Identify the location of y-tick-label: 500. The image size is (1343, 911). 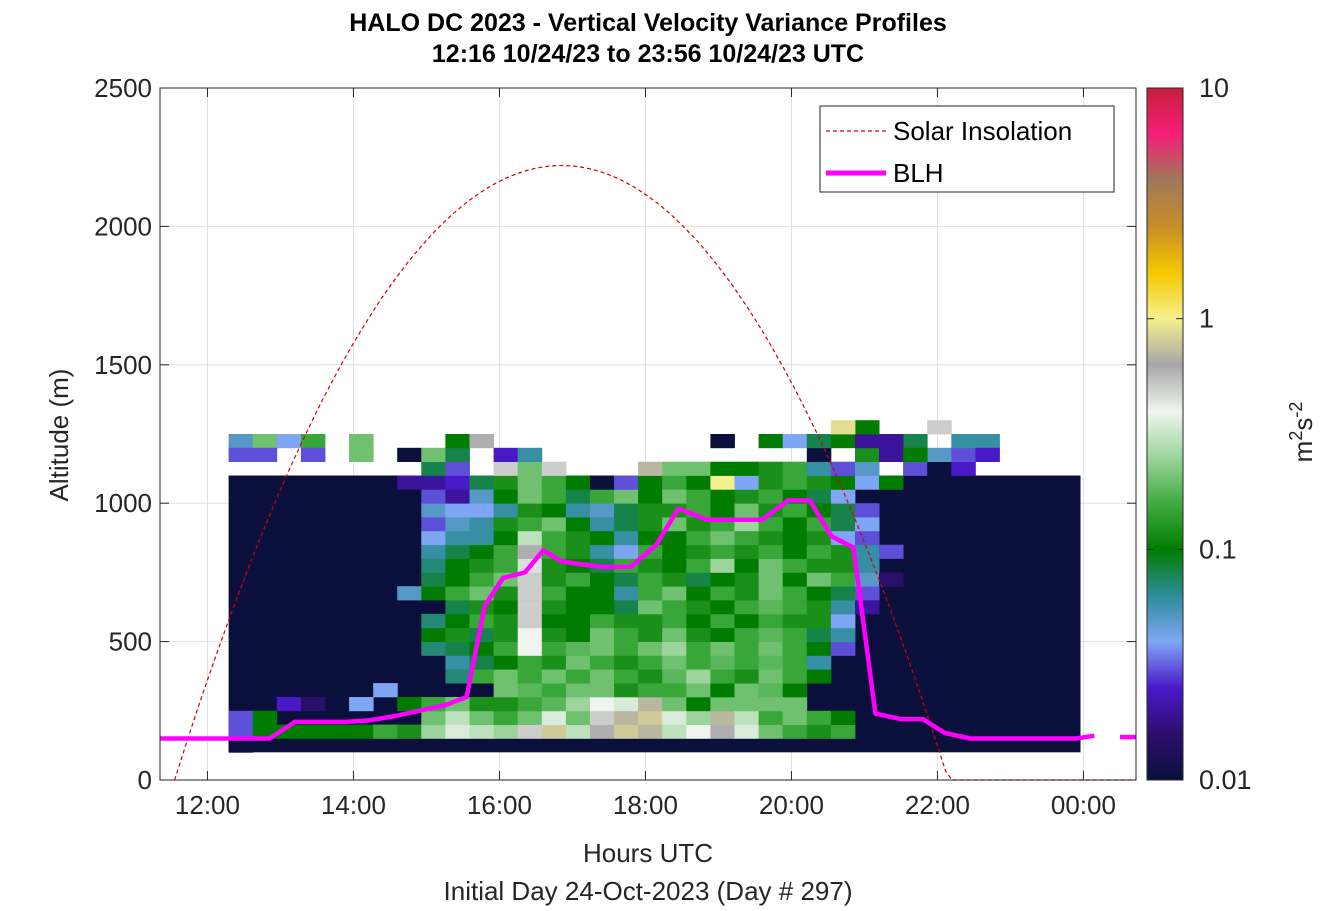
(130, 642).